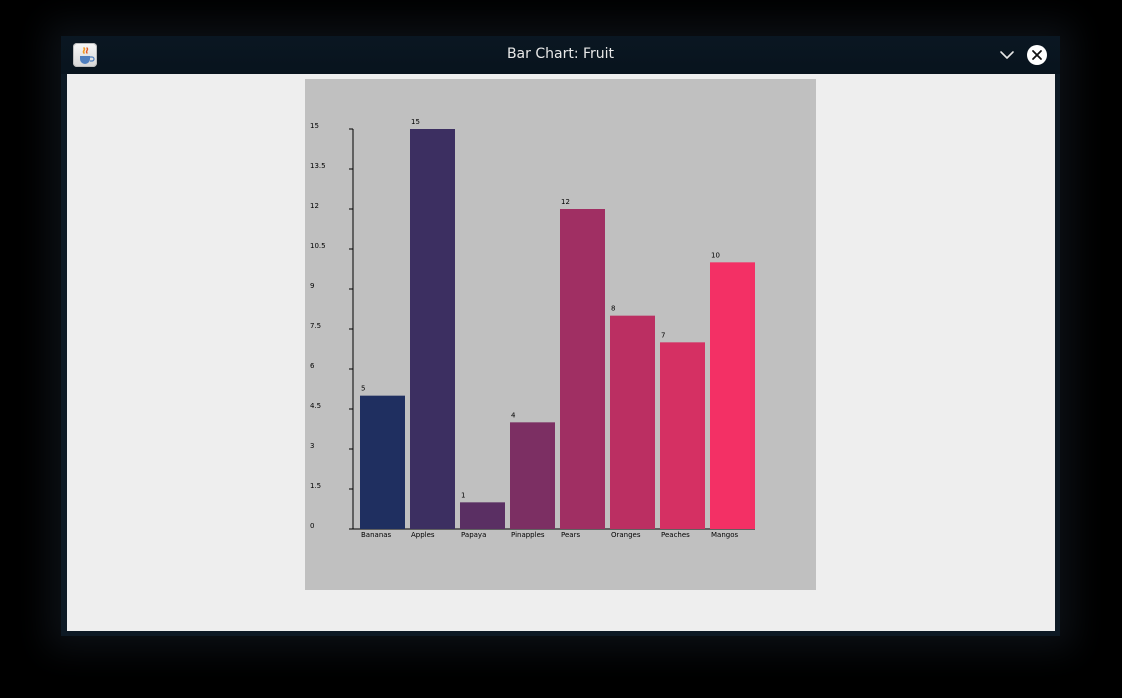 Image resolution: width=1122 pixels, height=698 pixels. What do you see at coordinates (85, 55) in the screenshot?
I see `java-cup-icon` at bounding box center [85, 55].